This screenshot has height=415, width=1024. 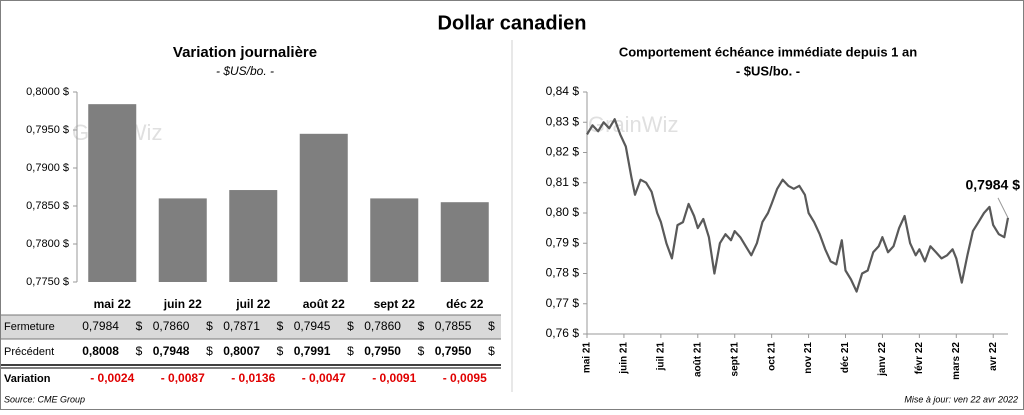 I want to click on x-tick-label: nov 21, so click(x=808, y=358).